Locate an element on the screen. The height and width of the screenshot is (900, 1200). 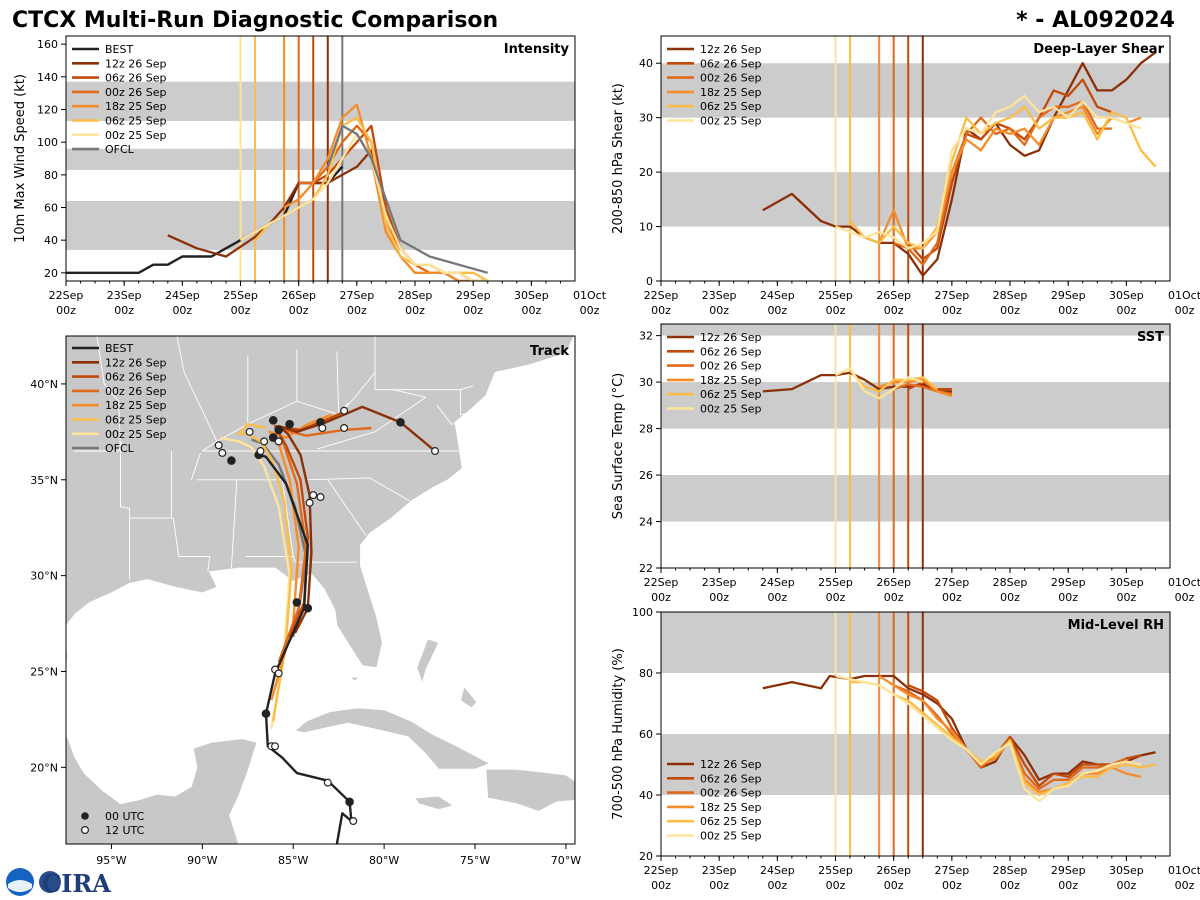
x-tick-label: 26Sep is located at coordinates (893, 582).